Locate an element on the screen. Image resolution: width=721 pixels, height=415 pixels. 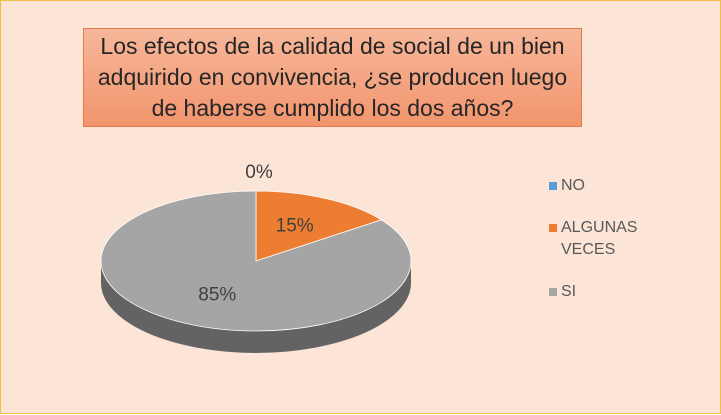
legend-label: SI is located at coordinates (569, 291).